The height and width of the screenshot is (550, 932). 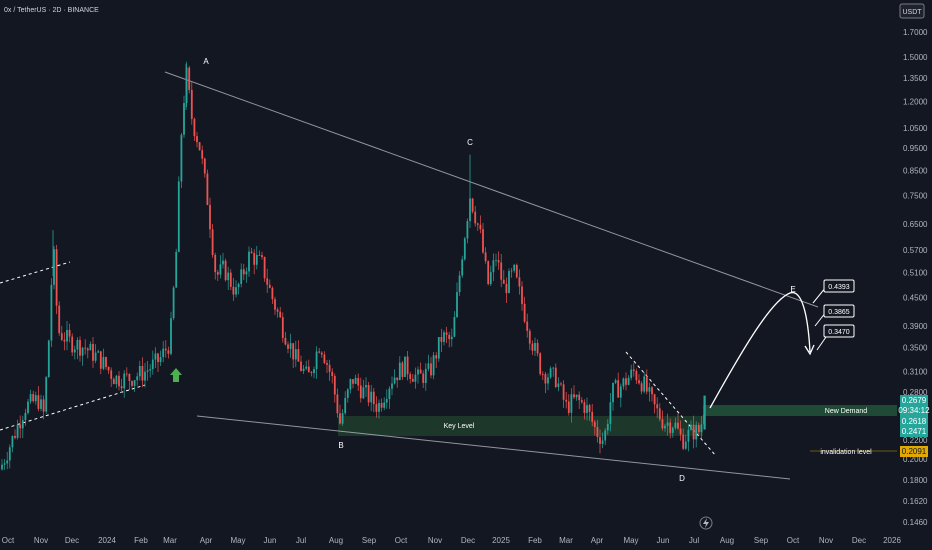 What do you see at coordinates (835, 337) in the screenshot?
I see `target-callout-3: 0.3470` at bounding box center [835, 337].